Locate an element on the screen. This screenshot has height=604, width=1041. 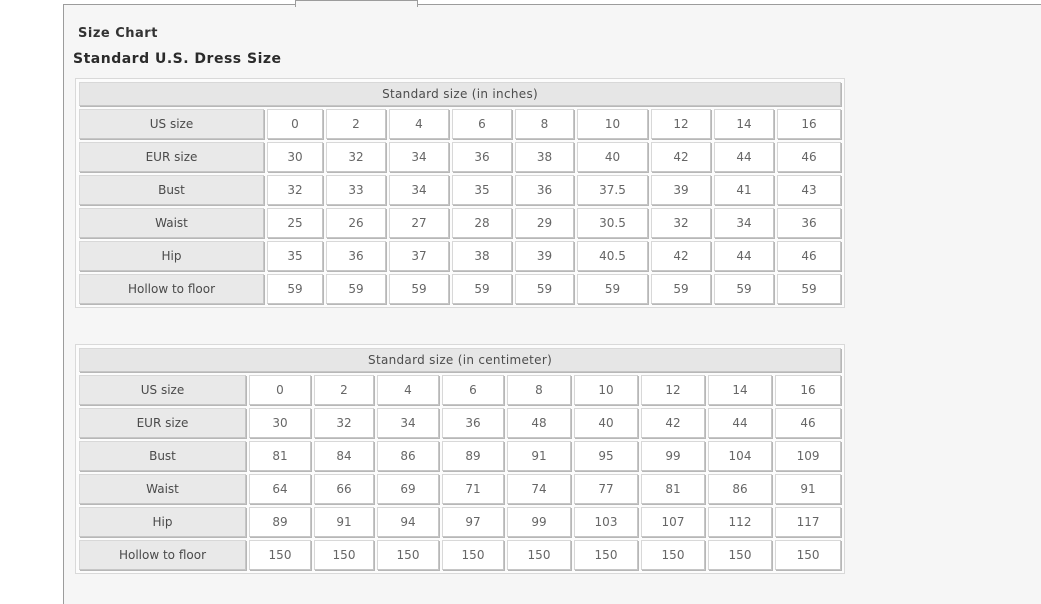
table-row: Waist 64 66 69 71 74 77 81 86 91 is located at coordinates (460, 489).